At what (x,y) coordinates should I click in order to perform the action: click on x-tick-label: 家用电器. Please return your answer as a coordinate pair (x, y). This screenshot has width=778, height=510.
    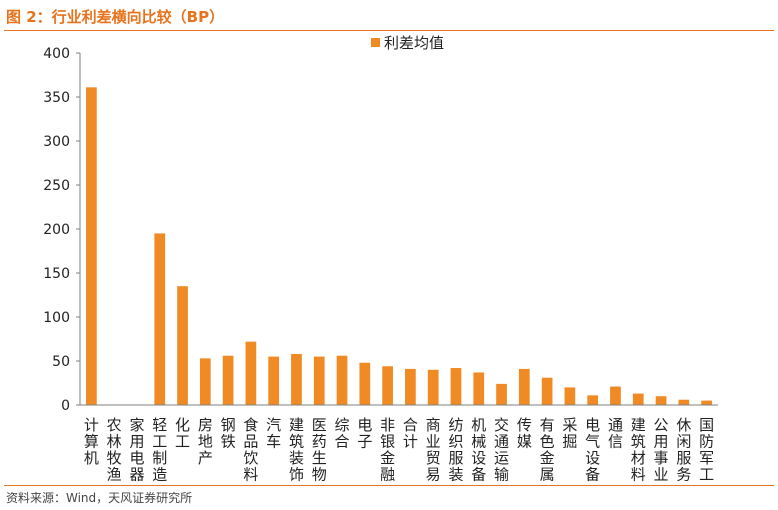
    Looking at the image, I should click on (136, 450).